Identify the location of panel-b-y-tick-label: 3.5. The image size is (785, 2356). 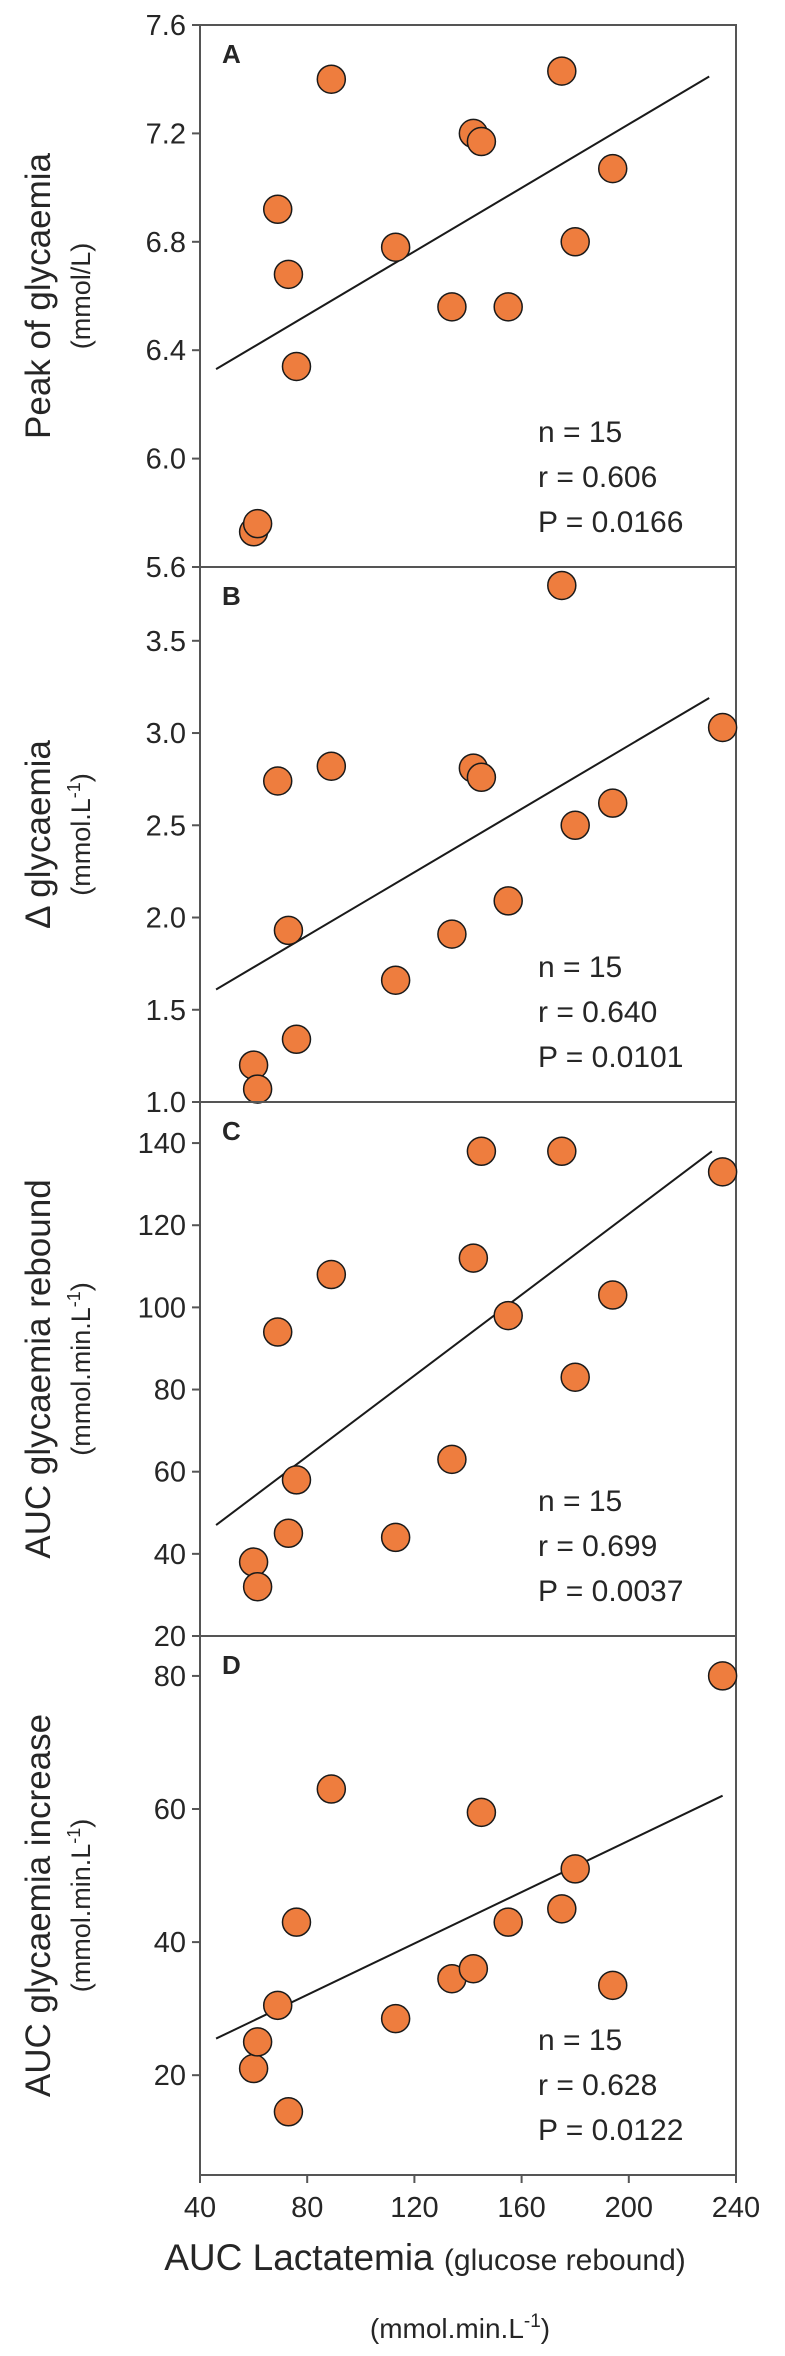
(166, 642).